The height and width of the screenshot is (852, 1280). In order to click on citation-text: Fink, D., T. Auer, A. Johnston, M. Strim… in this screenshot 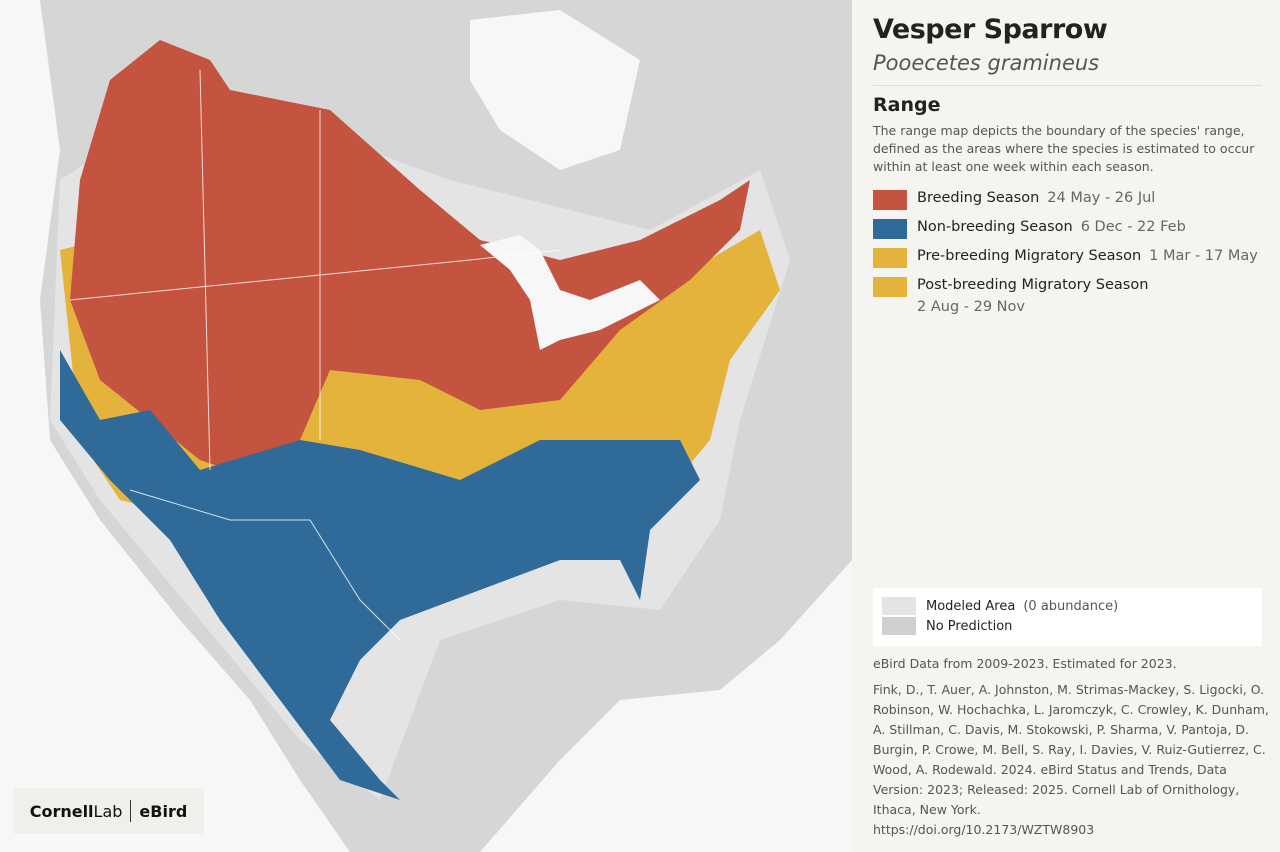, I will do `click(1071, 749)`.